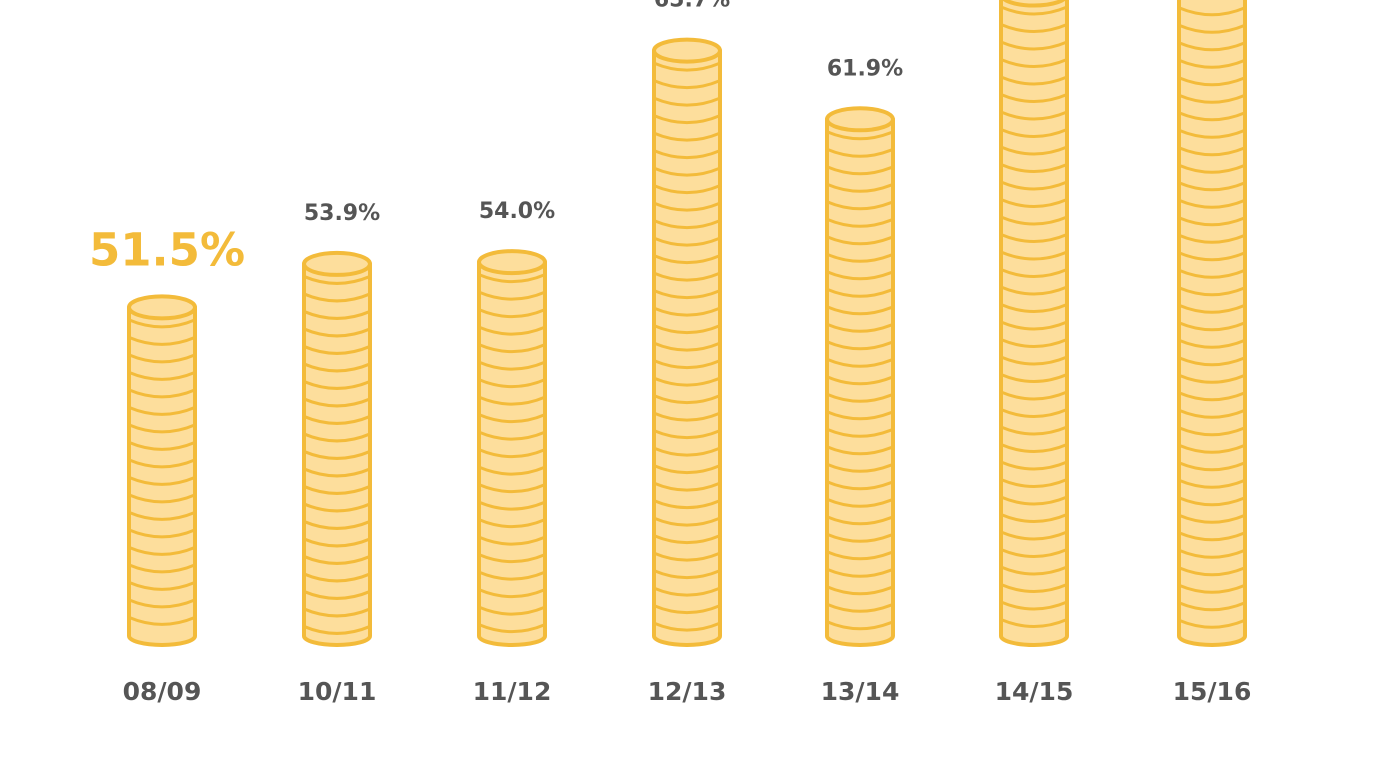 Image resolution: width=1400 pixels, height=781 pixels. Describe the element at coordinates (167, 249) in the screenshot. I see `value-label: 51.5%` at that location.